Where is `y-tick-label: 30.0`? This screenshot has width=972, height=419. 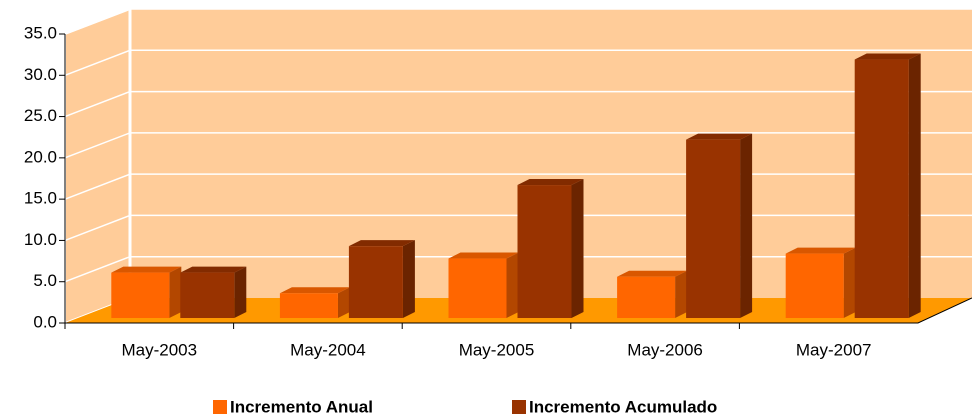
y-tick-label: 30.0 is located at coordinates (40, 74).